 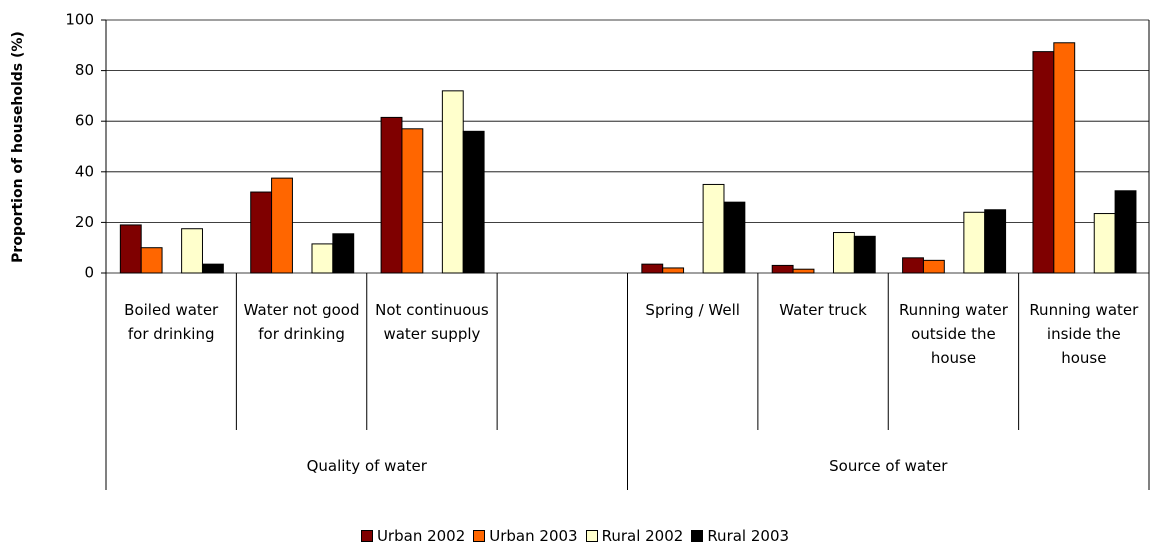 I want to click on y-tick-label: 100, so click(x=79, y=20).